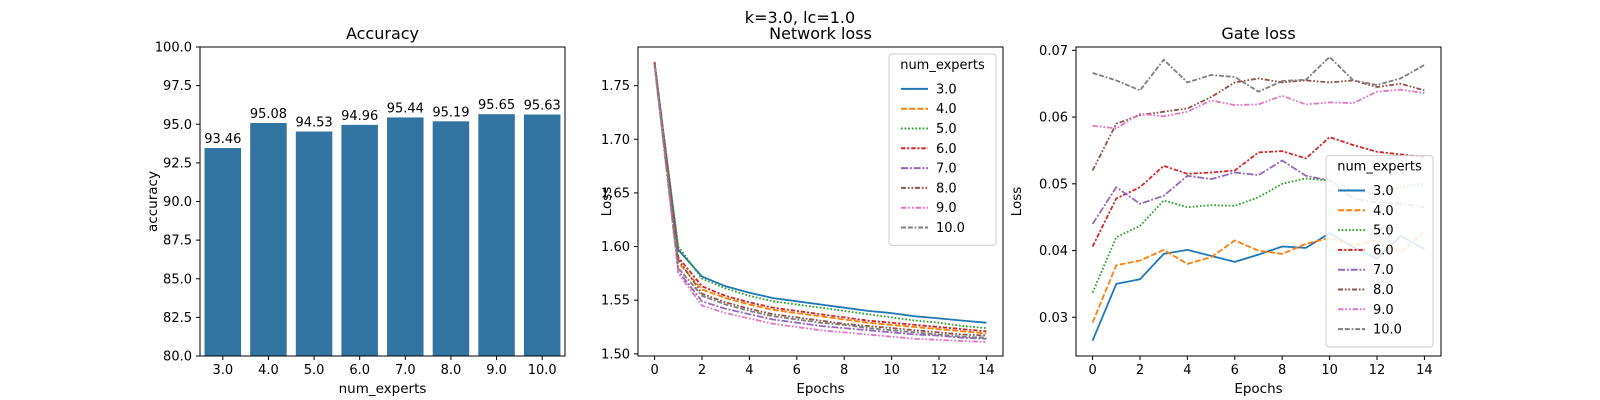  I want to click on x-tick-label: 5.0, so click(314, 370).